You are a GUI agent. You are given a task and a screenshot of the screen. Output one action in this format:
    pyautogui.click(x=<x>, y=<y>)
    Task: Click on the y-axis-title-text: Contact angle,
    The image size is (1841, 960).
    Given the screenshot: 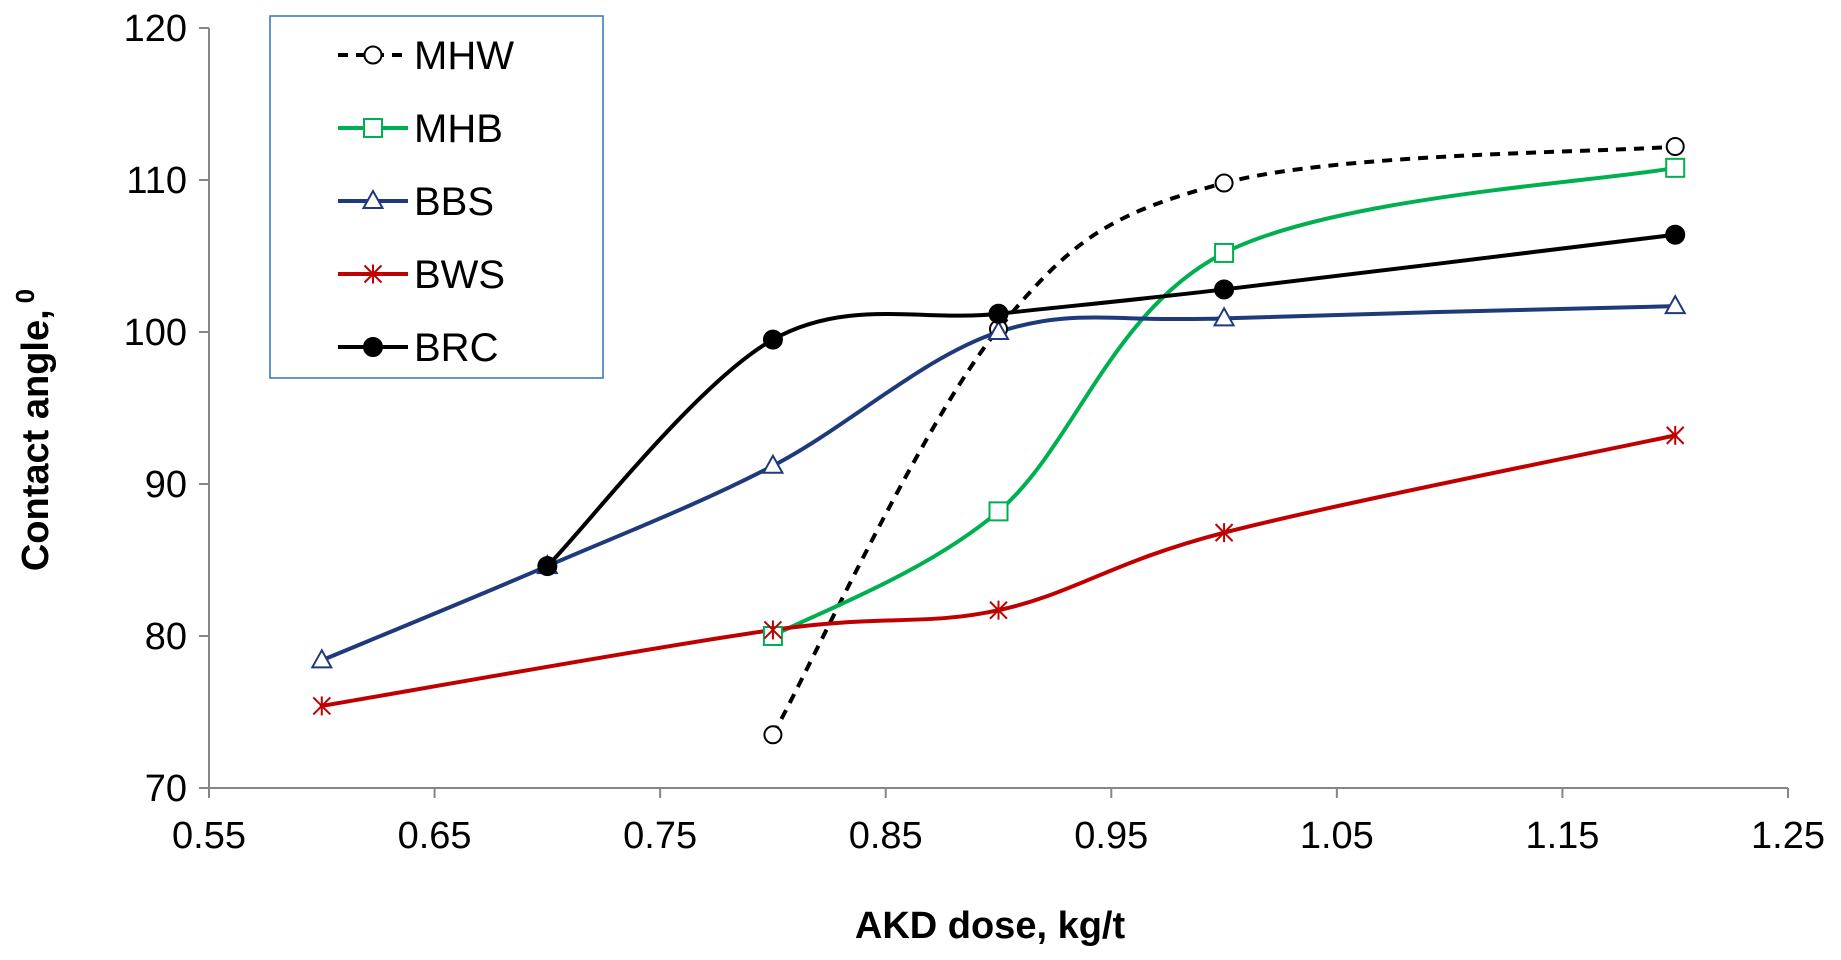 What is the action you would take?
    pyautogui.click(x=36, y=440)
    